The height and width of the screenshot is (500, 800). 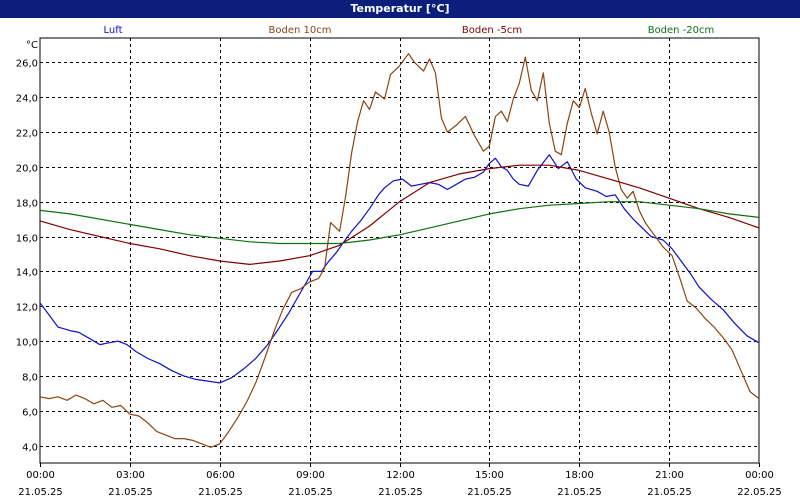 I want to click on y-tick-label: 24,0, so click(x=27, y=99).